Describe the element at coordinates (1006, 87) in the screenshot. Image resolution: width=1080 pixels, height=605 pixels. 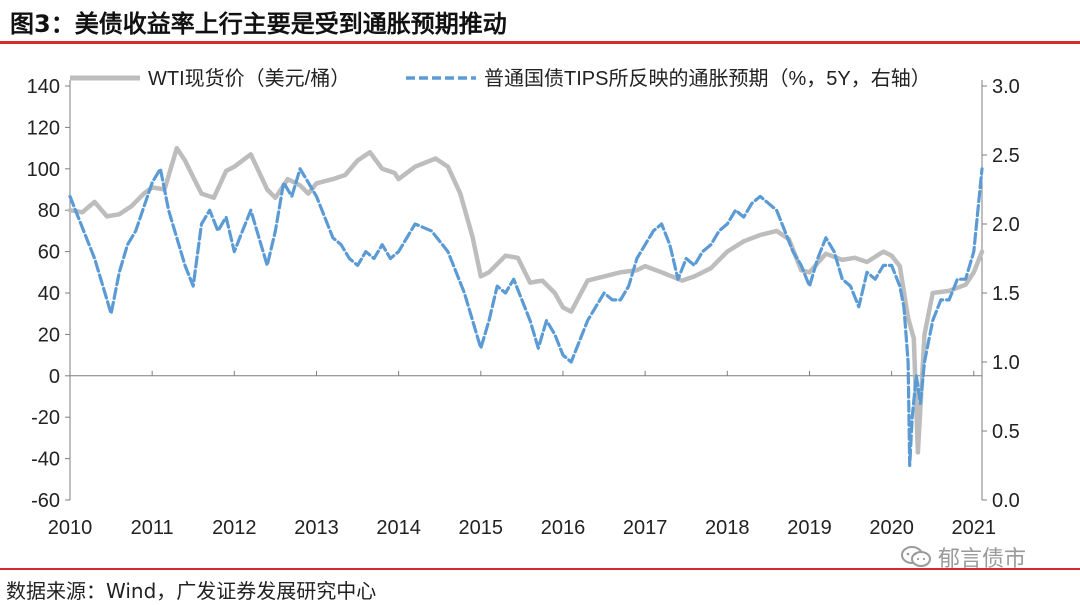
I see `y-right-tick-label: 3.0` at that location.